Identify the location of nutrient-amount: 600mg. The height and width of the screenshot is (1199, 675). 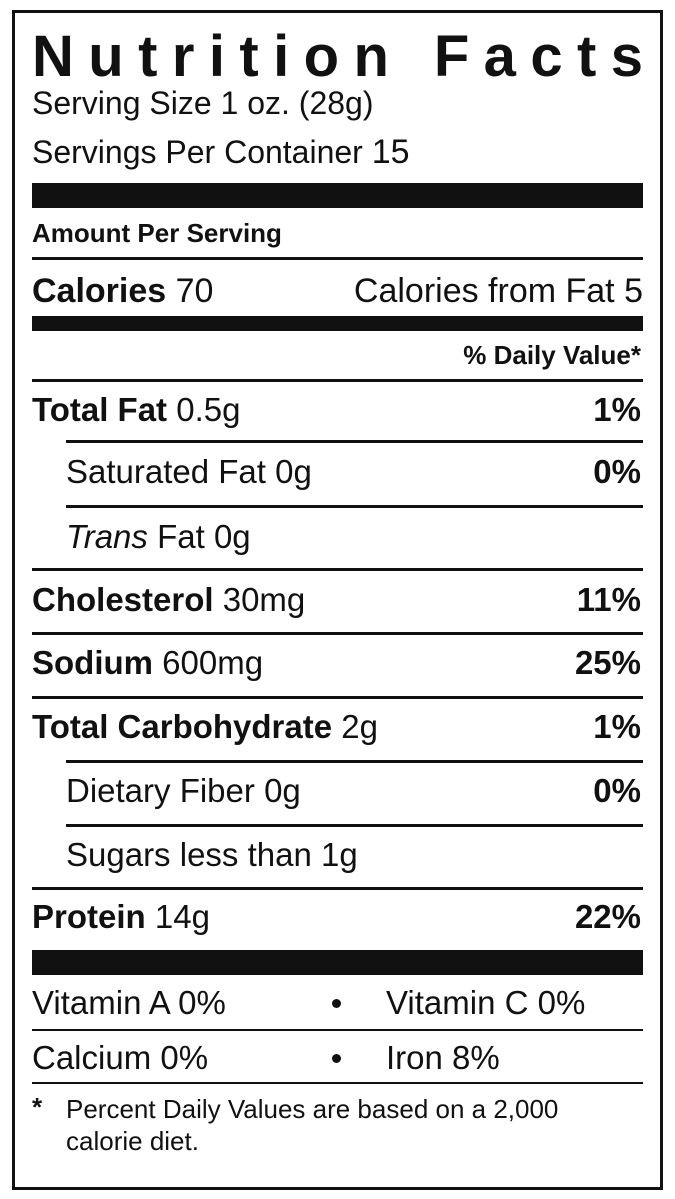
(213, 662).